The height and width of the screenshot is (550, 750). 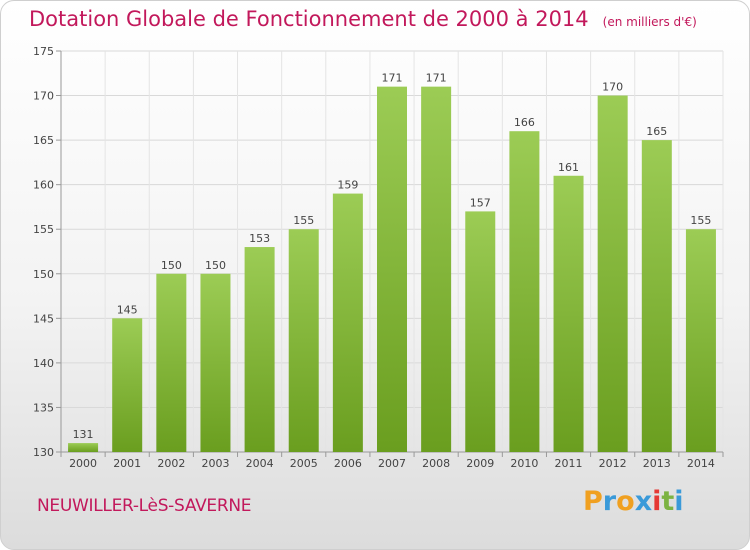 What do you see at coordinates (480, 463) in the screenshot?
I see `x-tick-label: 2009` at bounding box center [480, 463].